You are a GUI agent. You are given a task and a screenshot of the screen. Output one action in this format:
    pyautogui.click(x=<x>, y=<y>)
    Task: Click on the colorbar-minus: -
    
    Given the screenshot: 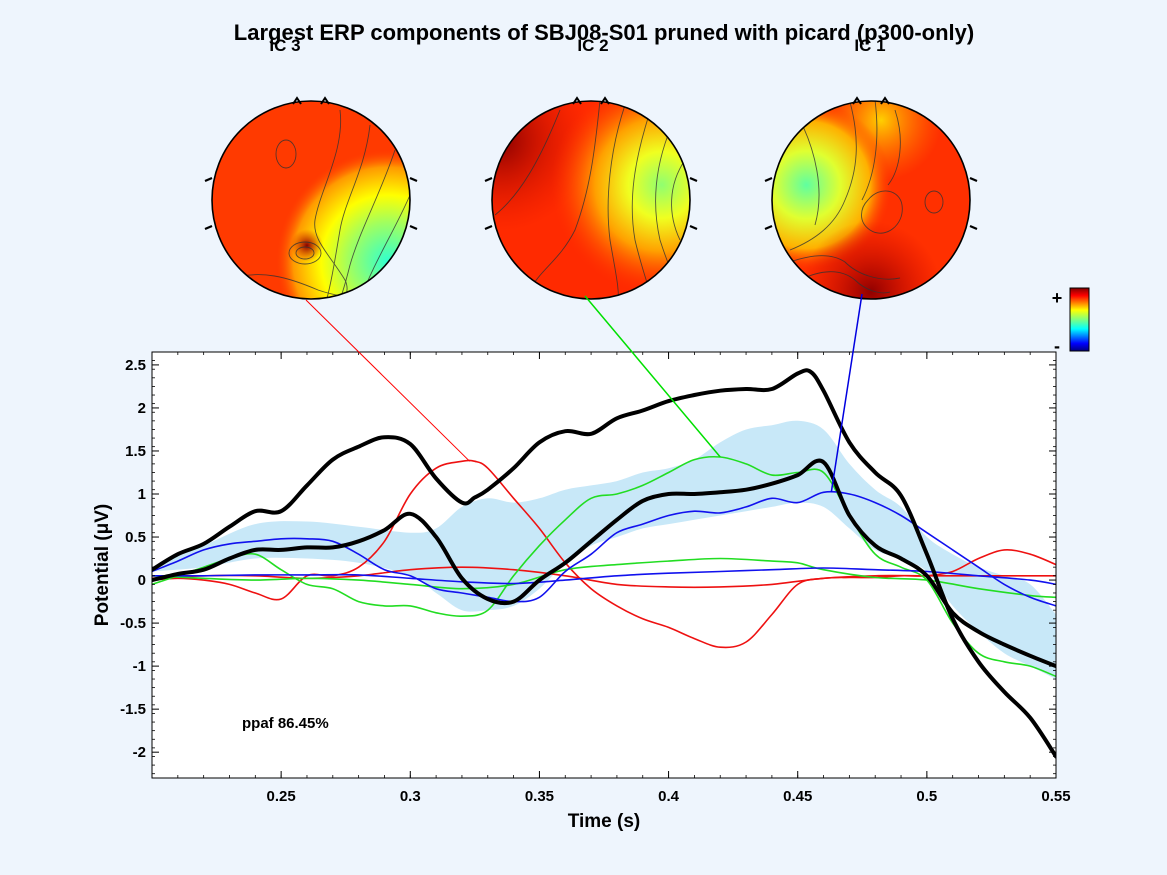 What is the action you would take?
    pyautogui.click(x=1057, y=346)
    